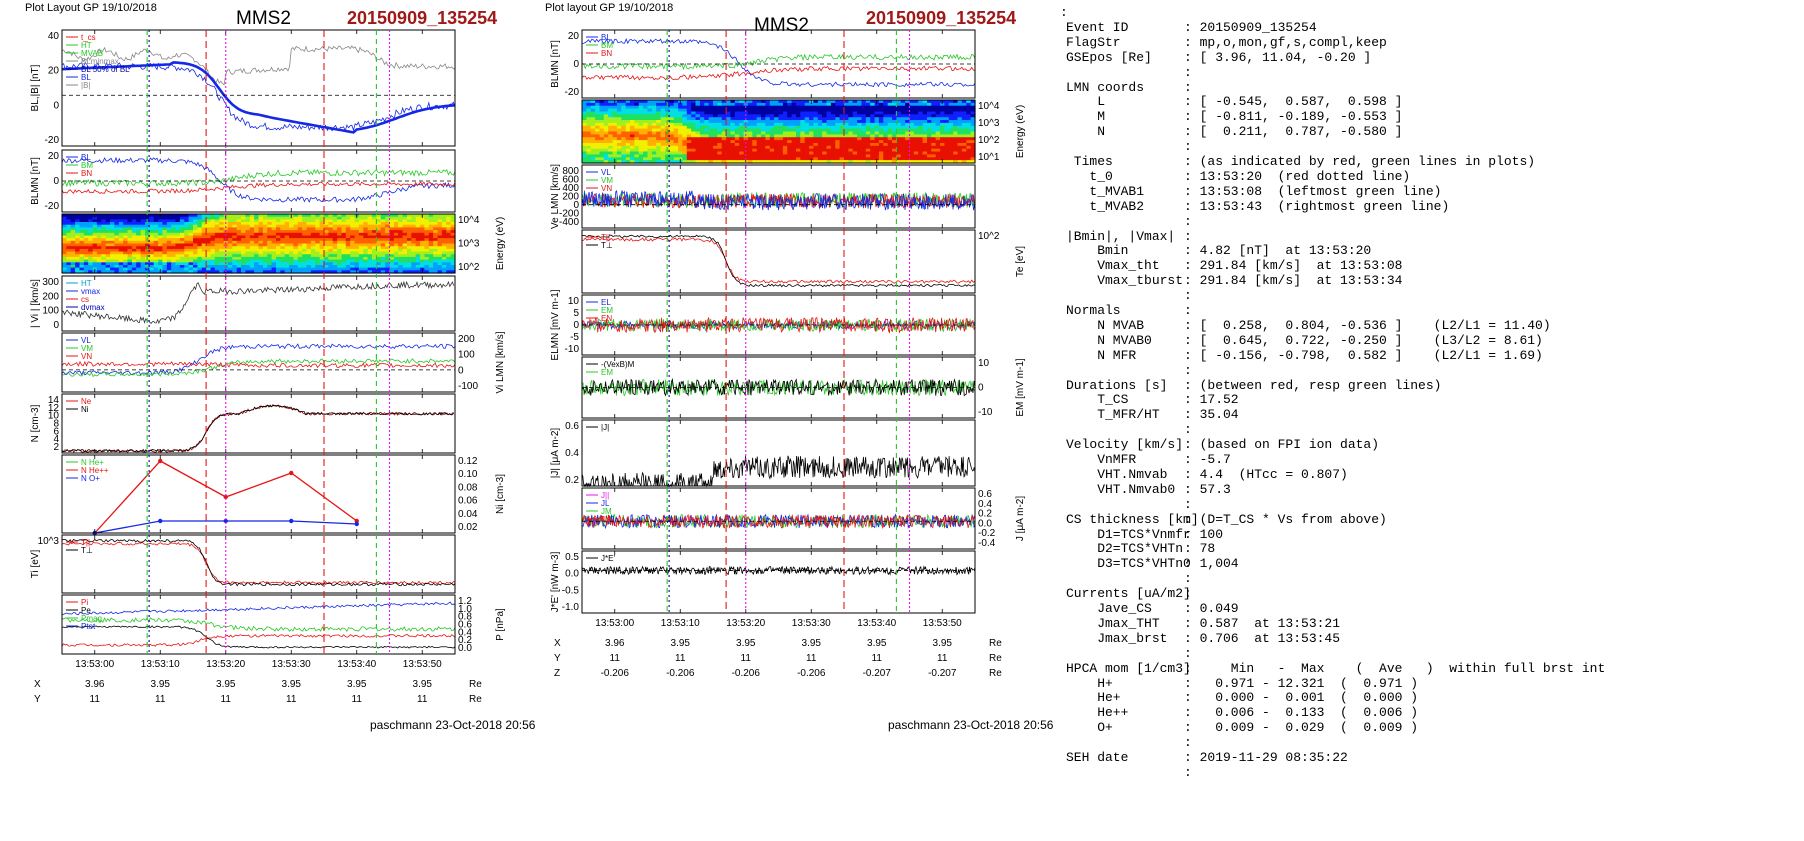  Describe the element at coordinates (84, 602) in the screenshot. I see `legend-entry: Pi` at that location.